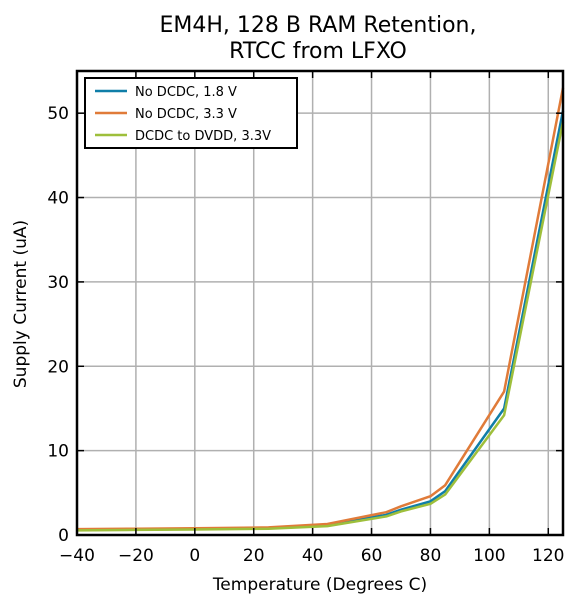 The width and height of the screenshot is (569, 597). I want to click on x-tick-label: 40, so click(313, 556).